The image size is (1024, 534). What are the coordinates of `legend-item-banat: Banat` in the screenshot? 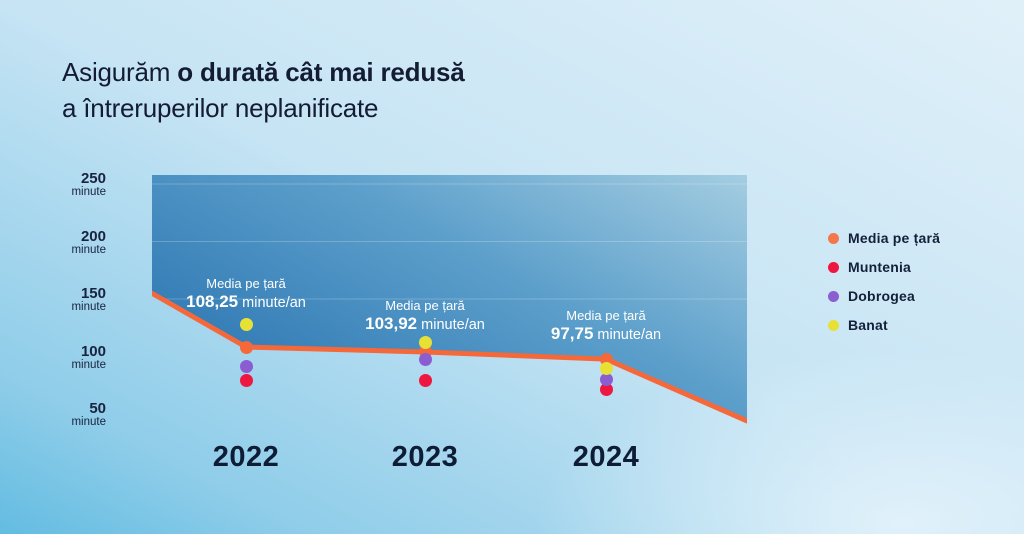 It's located at (884, 325).